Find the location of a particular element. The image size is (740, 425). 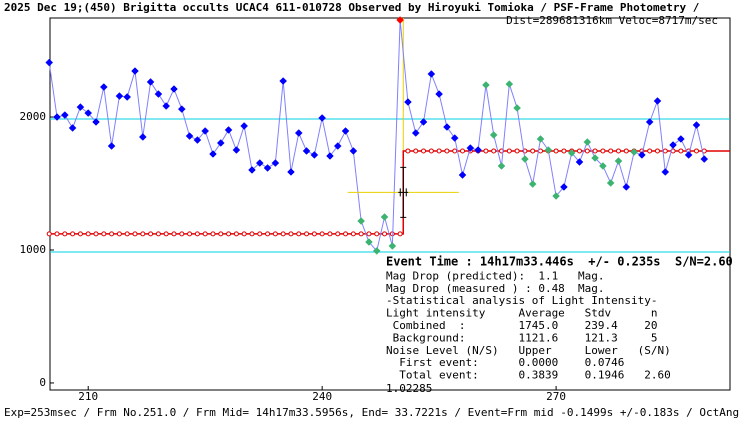

info-line: Mag Drop (measured ) : 0.48 Mag. is located at coordinates (495, 288).